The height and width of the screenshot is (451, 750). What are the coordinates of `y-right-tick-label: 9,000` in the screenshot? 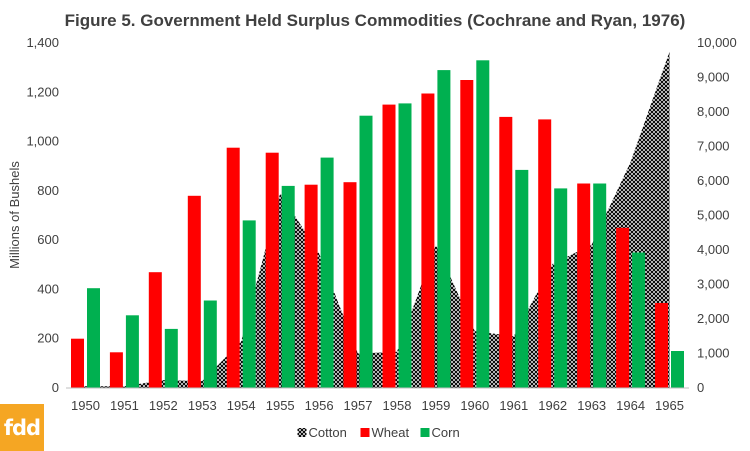 It's located at (713, 77).